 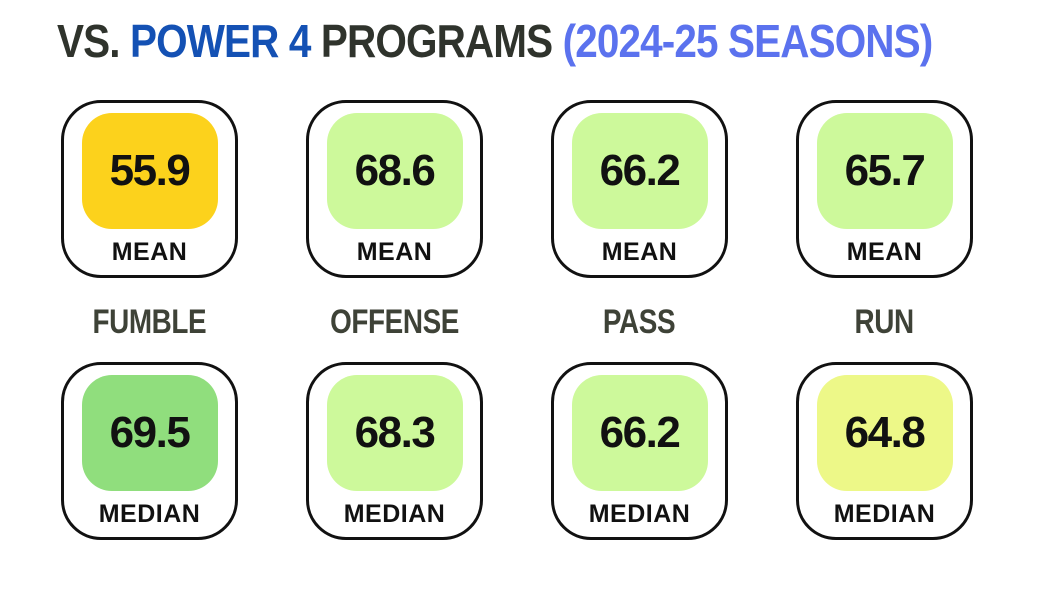 I want to click on stat-value: 55.9, so click(x=150, y=170).